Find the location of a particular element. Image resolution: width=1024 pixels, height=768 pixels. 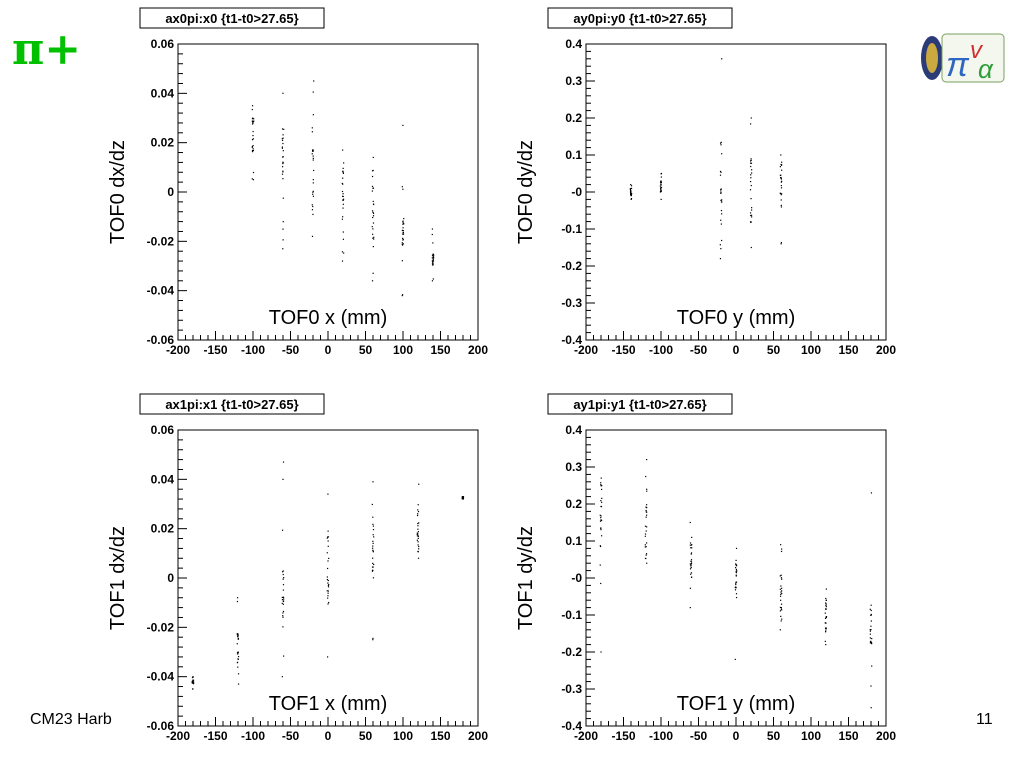

y-tick-label: 0.1 is located at coordinates (573, 155).